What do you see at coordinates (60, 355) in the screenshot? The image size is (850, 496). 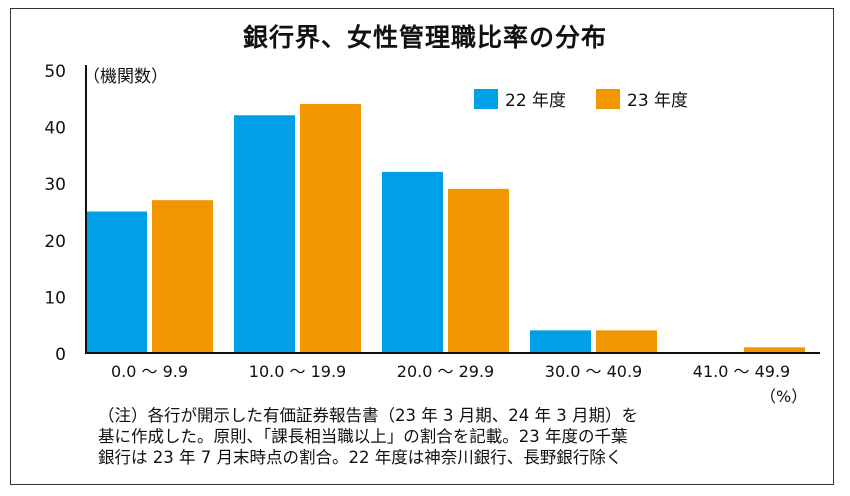 I see `y-tick-label: 0` at bounding box center [60, 355].